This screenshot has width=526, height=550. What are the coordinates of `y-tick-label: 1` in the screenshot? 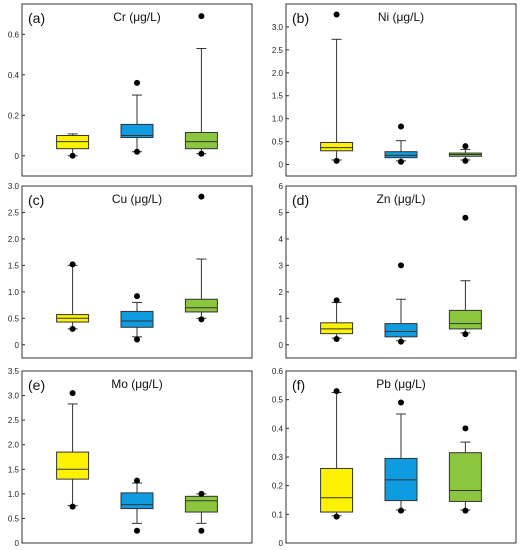 It's located at (281, 318).